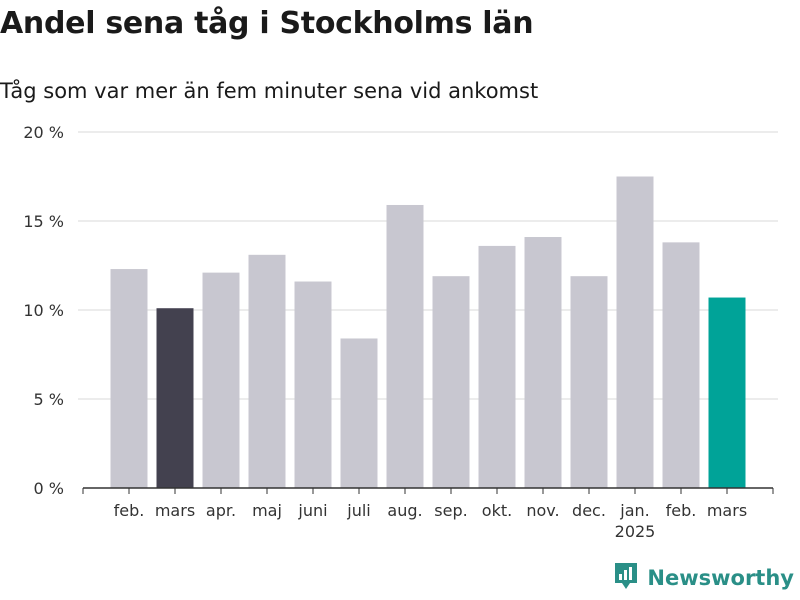 Image resolution: width=800 pixels, height=600 pixels. Describe the element at coordinates (312, 510) in the screenshot. I see `x-tick-label: juni` at that location.